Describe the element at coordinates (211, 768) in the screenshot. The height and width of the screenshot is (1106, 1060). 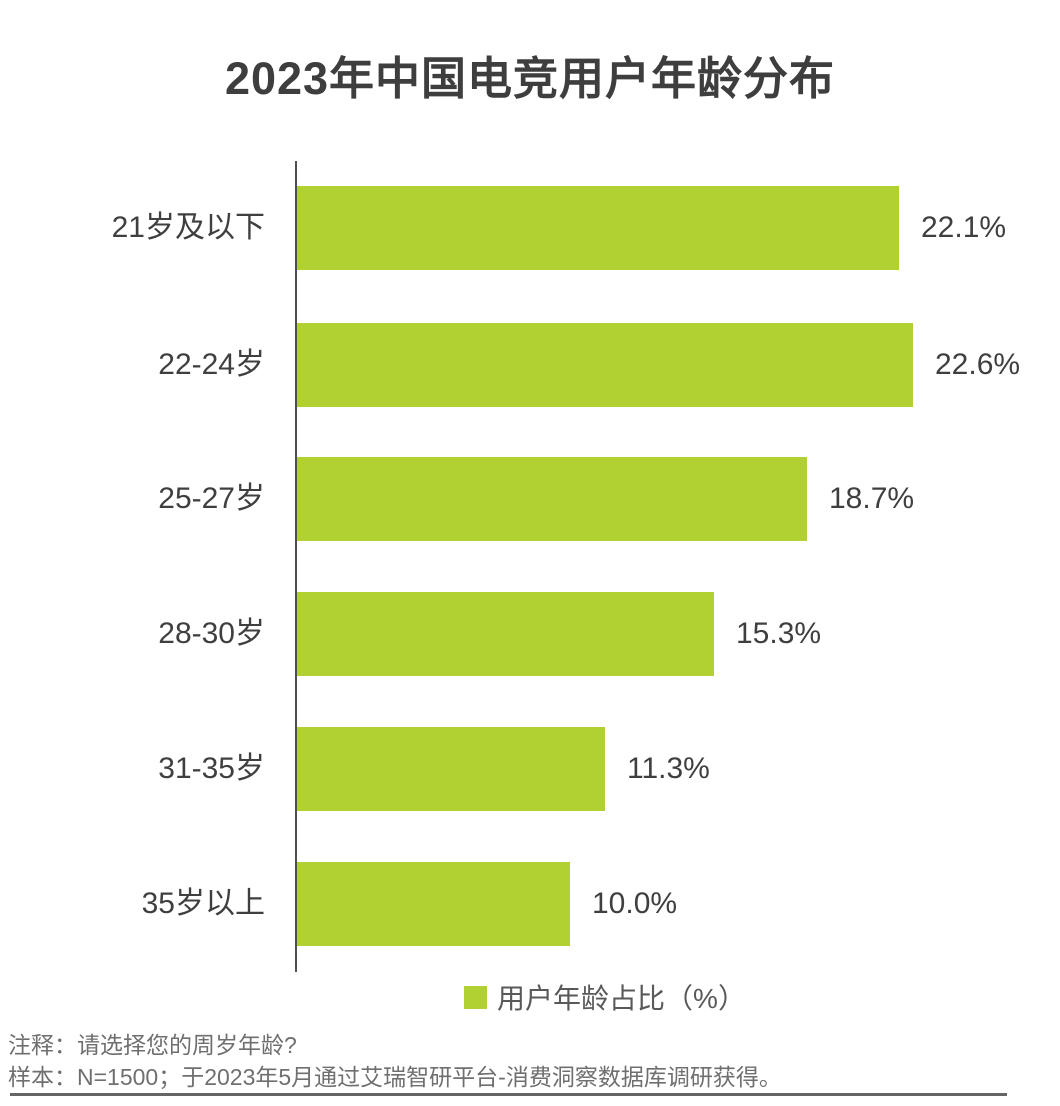
I see `category-label: 31-35岁` at that location.